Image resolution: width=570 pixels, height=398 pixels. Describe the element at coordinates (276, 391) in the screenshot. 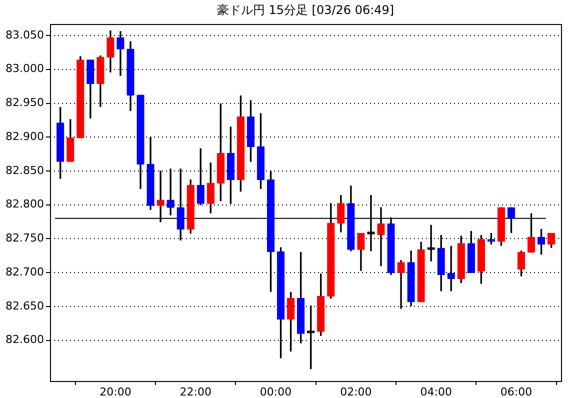

I see `x-tick-label: 00:00` at that location.